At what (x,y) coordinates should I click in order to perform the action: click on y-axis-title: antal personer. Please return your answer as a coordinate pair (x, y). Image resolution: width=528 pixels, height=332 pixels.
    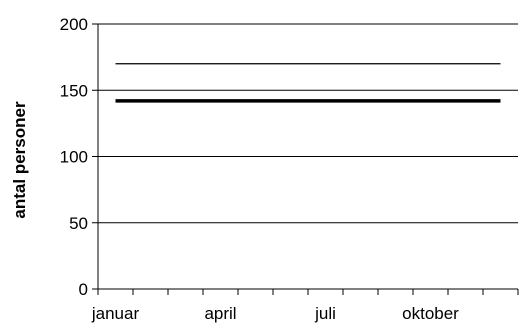
    Looking at the image, I should click on (19, 160).